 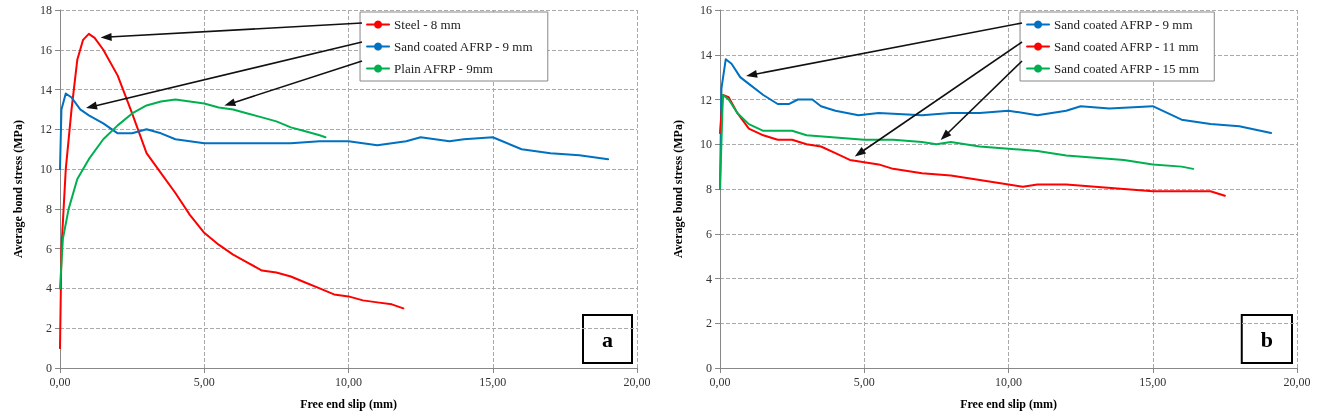 What do you see at coordinates (443, 68) in the screenshot?
I see `legend-label: Plain AFRP - 9mm` at bounding box center [443, 68].